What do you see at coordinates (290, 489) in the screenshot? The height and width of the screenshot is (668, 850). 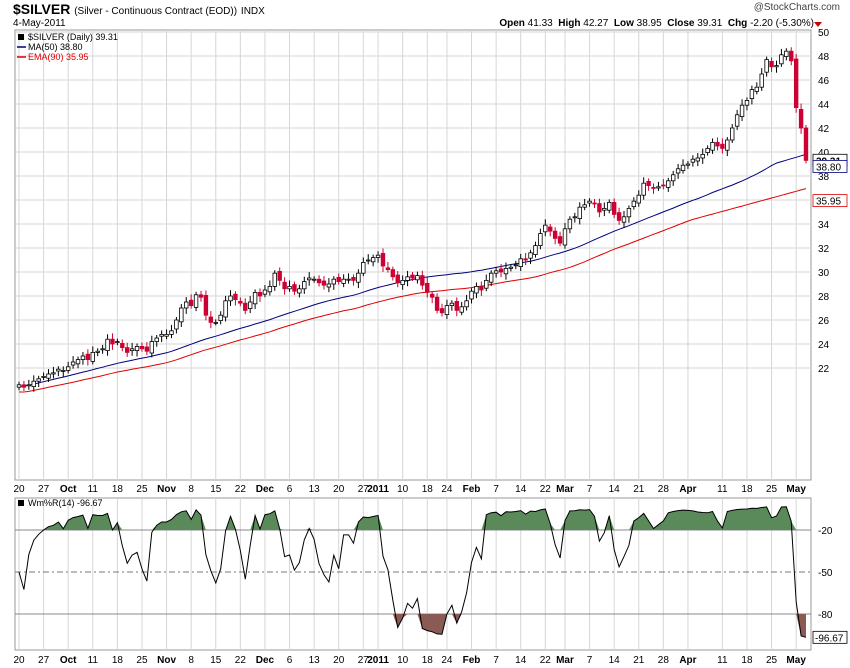 I see `x-tick-label: 6` at bounding box center [290, 489].